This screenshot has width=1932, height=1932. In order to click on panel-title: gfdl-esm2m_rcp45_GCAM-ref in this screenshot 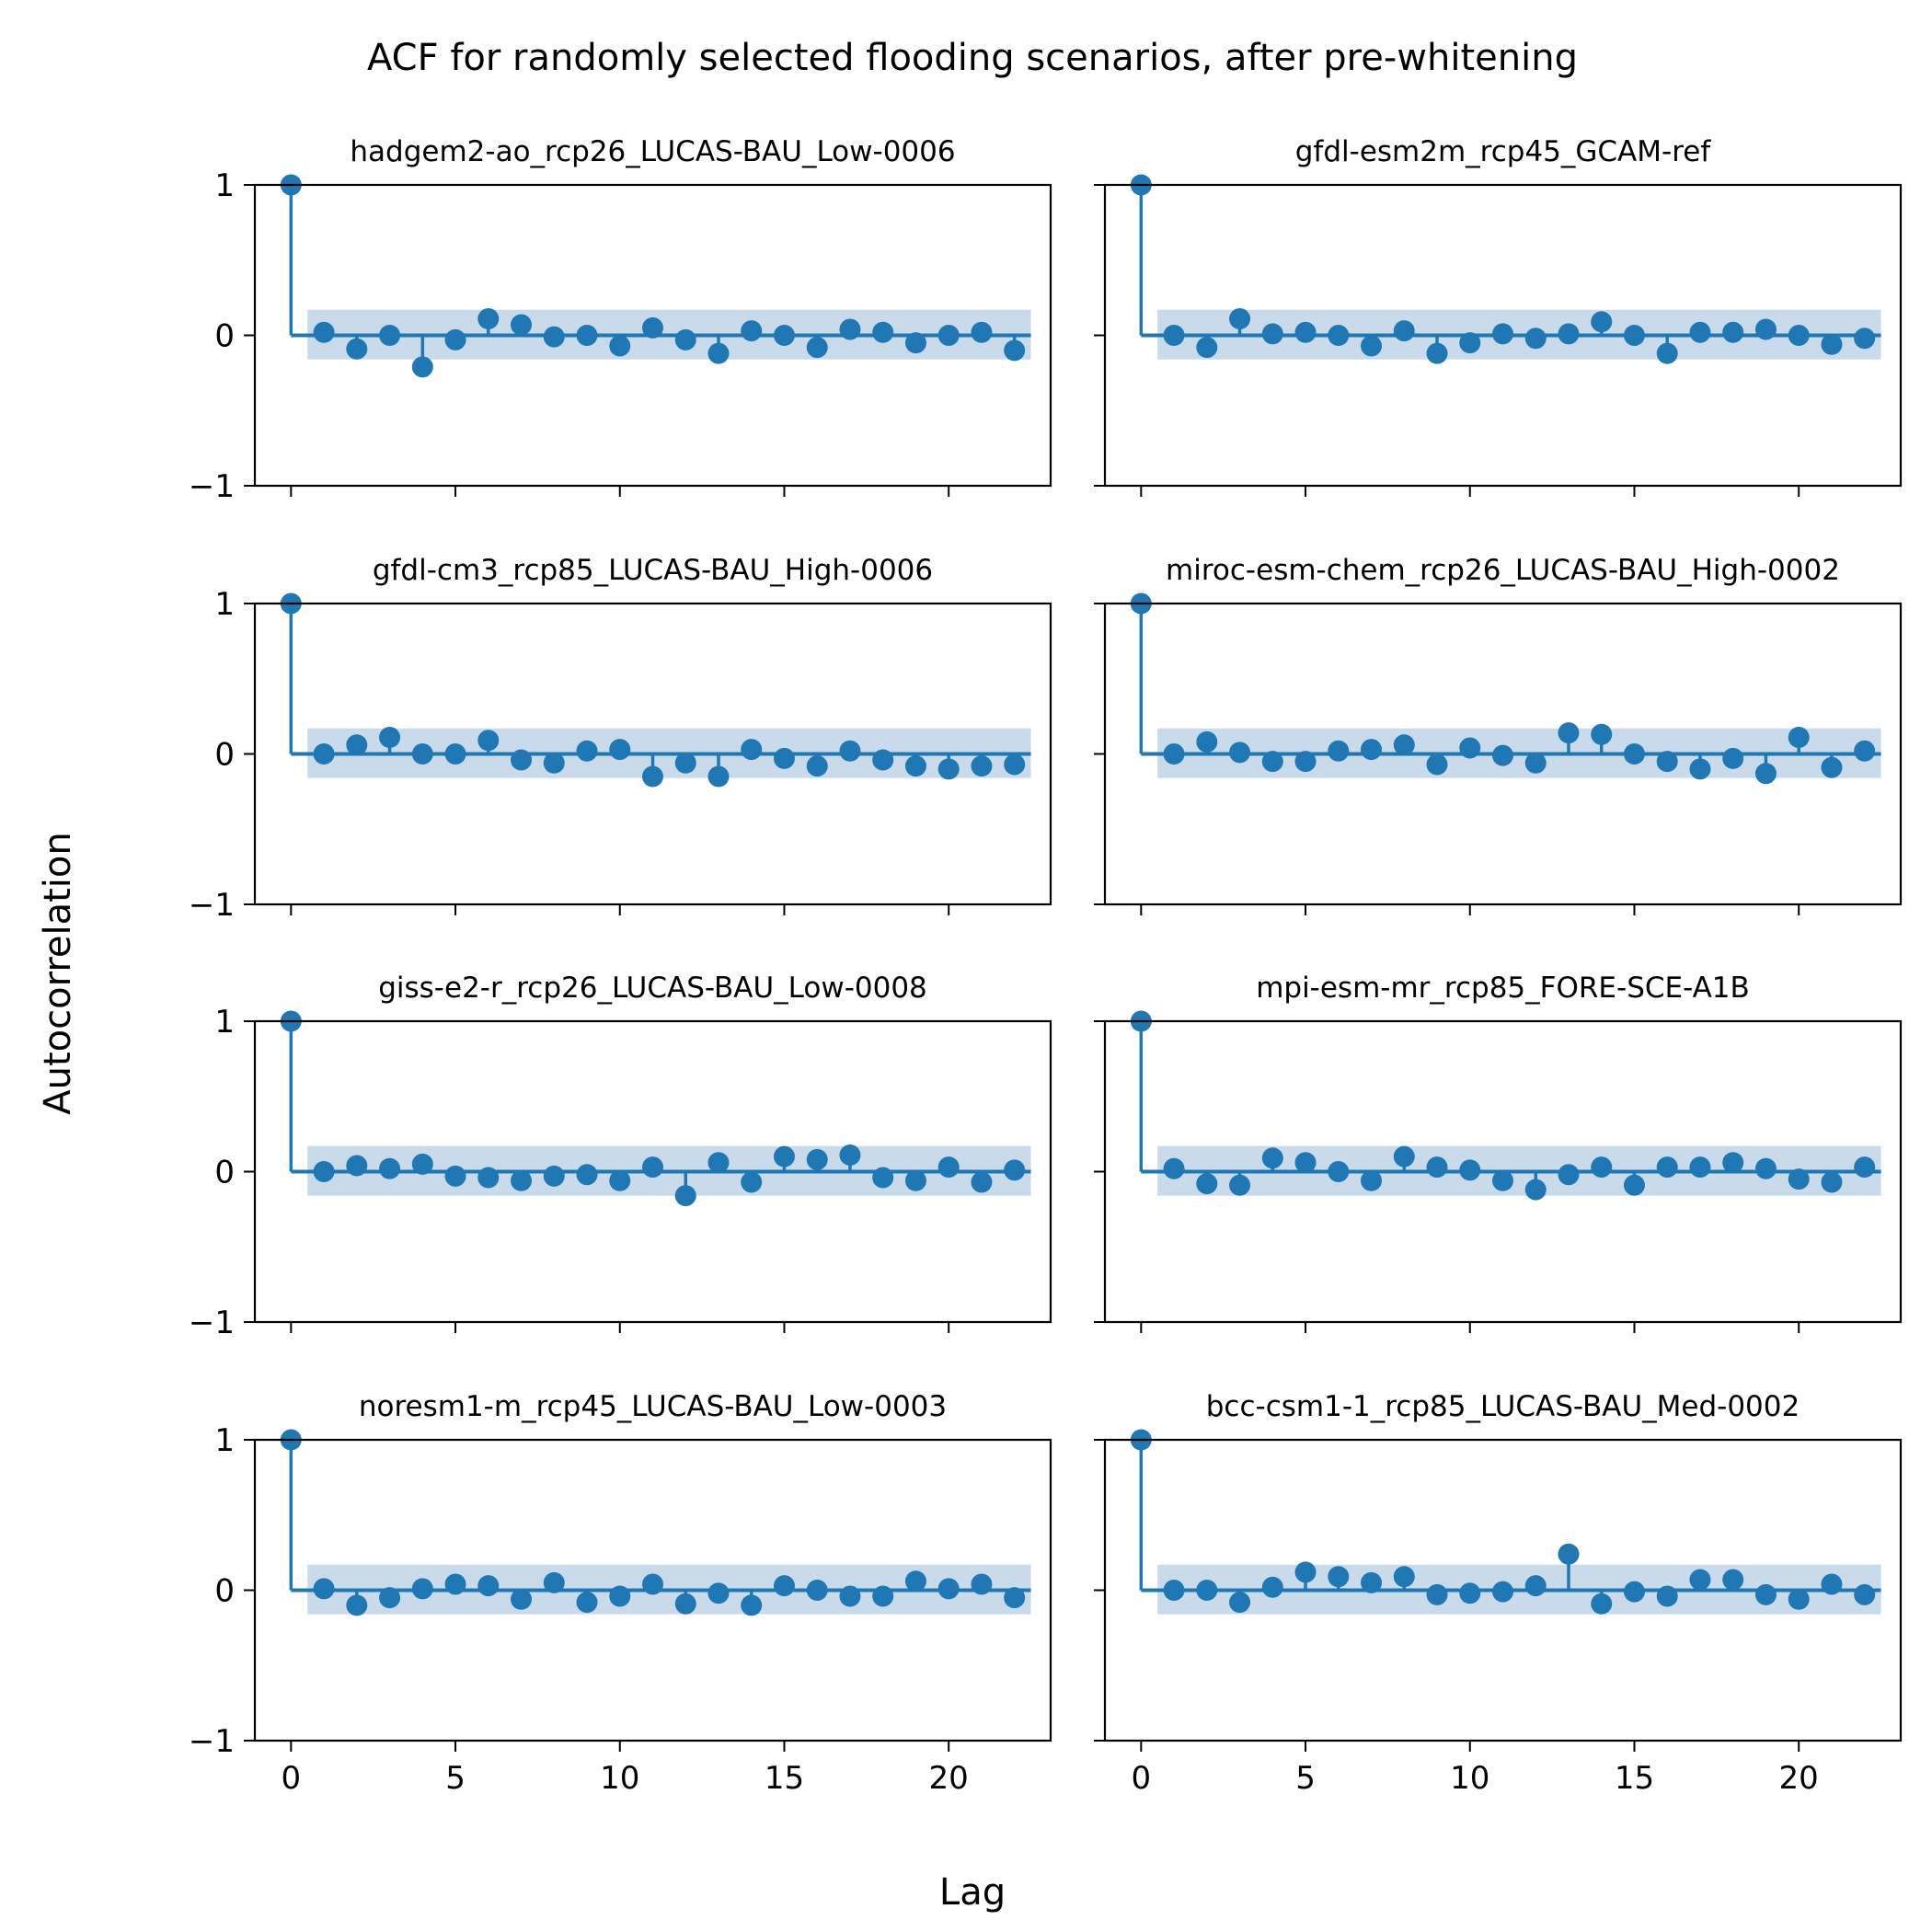, I will do `click(1503, 151)`.